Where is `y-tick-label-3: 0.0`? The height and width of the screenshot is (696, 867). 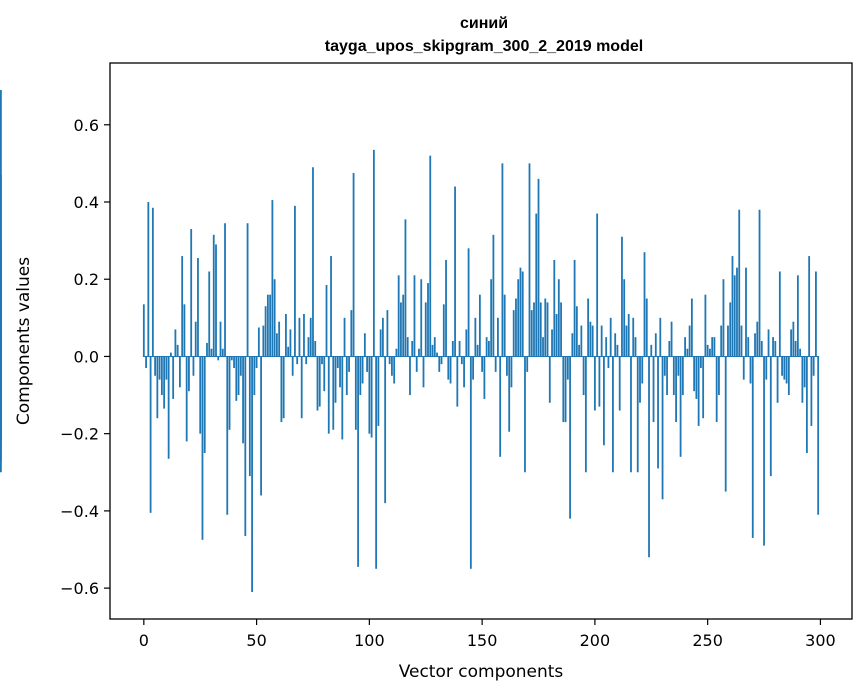
y-tick-label-3: 0.0 is located at coordinates (86, 356).